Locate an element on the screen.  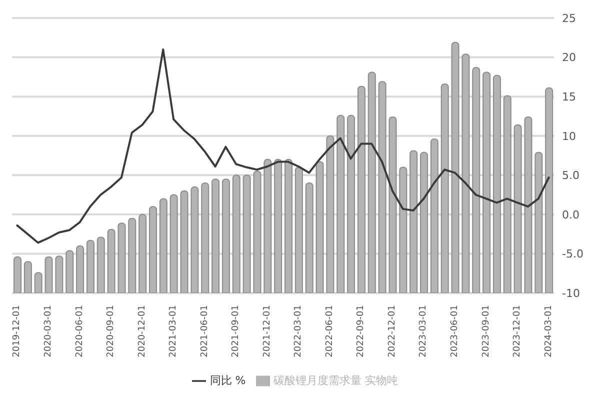
x-tick-label: 2022-06-01 is located at coordinates (329, 331).